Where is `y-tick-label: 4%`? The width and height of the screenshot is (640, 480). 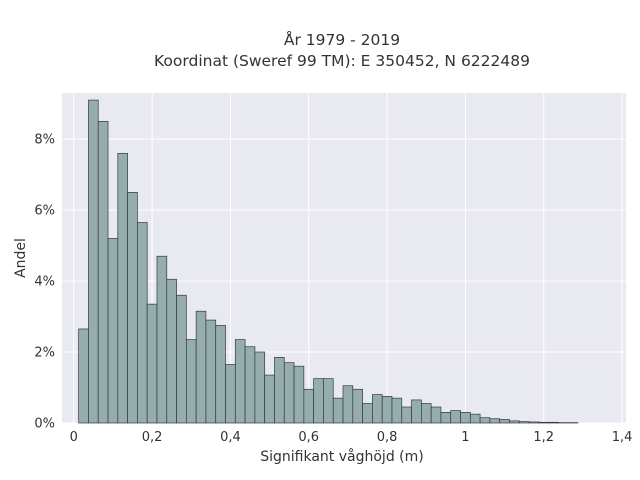 y-tick-label: 4% is located at coordinates (44, 282).